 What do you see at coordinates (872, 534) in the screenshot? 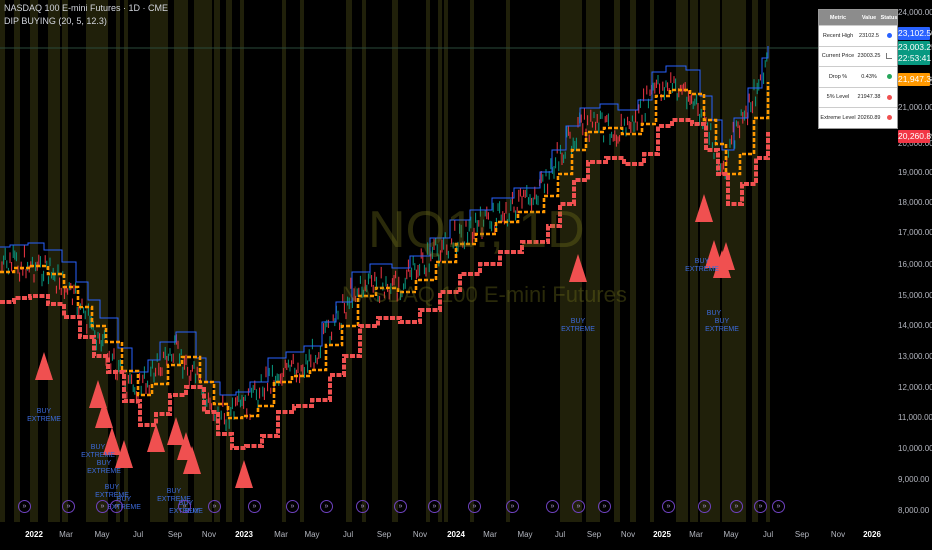
I see `time-axis-label: 2026` at bounding box center [872, 534].